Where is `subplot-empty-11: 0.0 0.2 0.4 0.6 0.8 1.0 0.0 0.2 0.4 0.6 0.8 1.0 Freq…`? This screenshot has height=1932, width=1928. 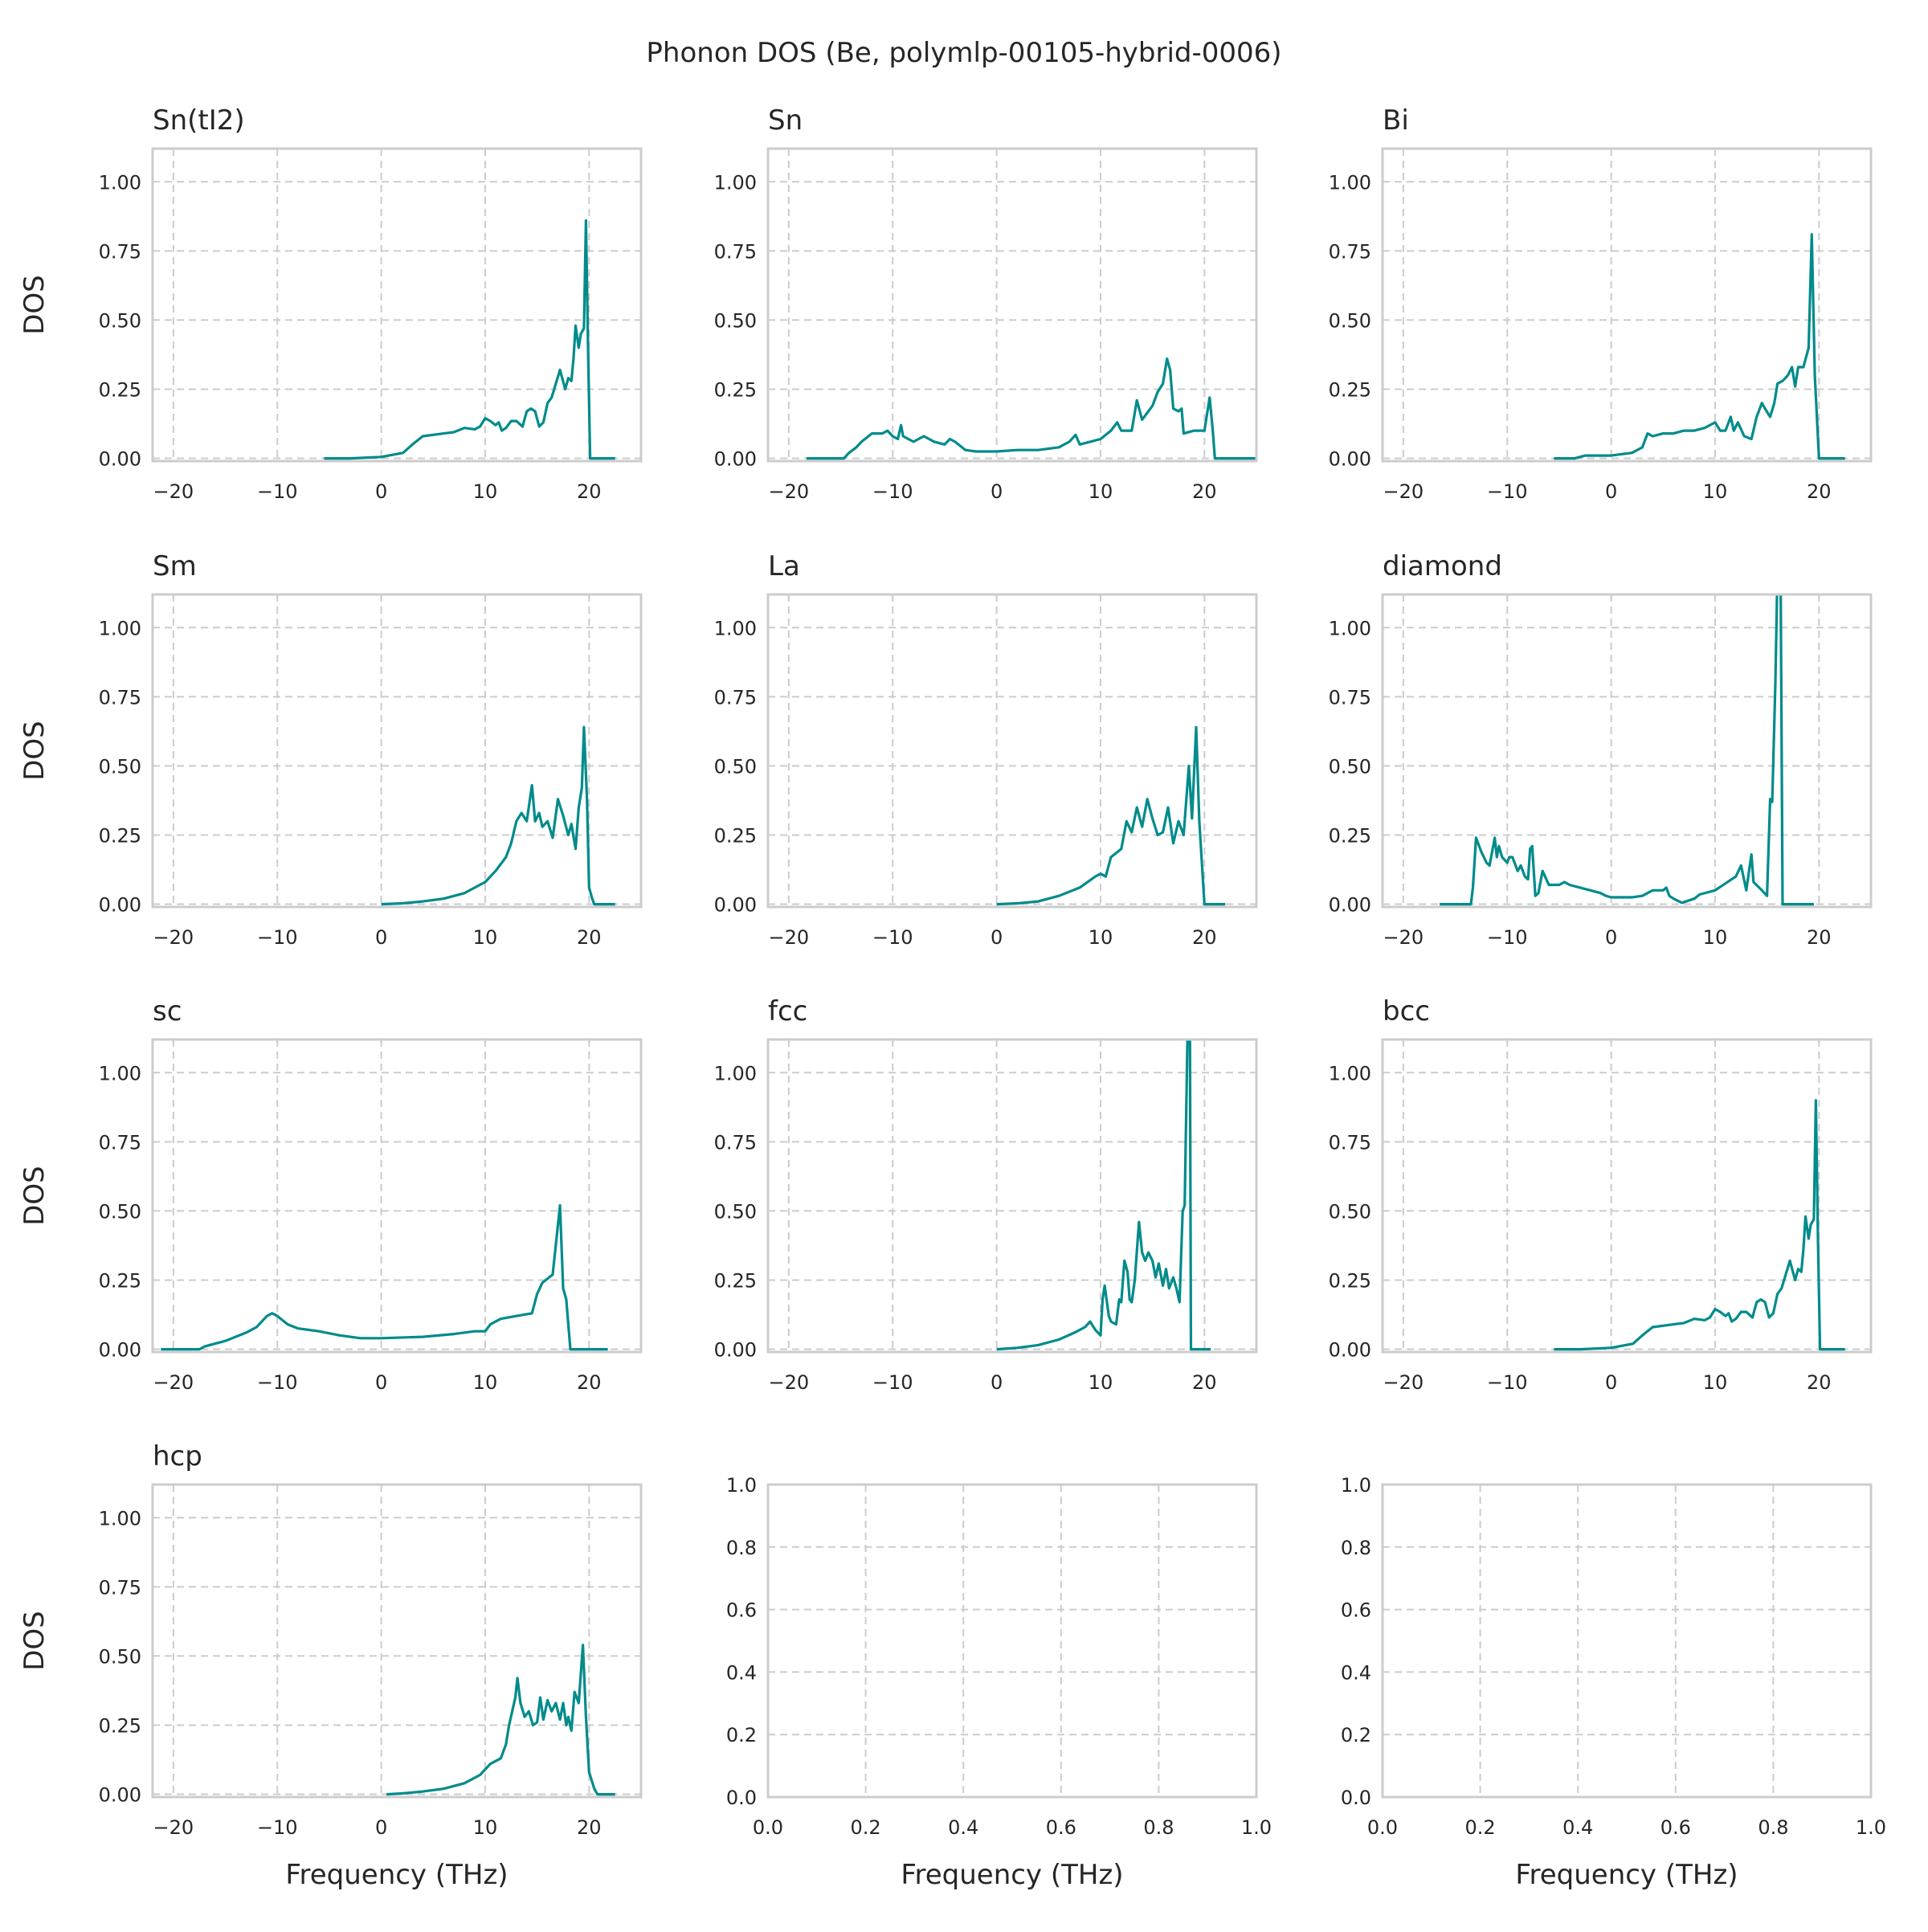 subplot-empty-11: 0.0 0.2 0.4 0.6 0.8 1.0 0.0 0.2 0.4 0.6 0.8 1.0 Freq… is located at coordinates (1613, 1683).